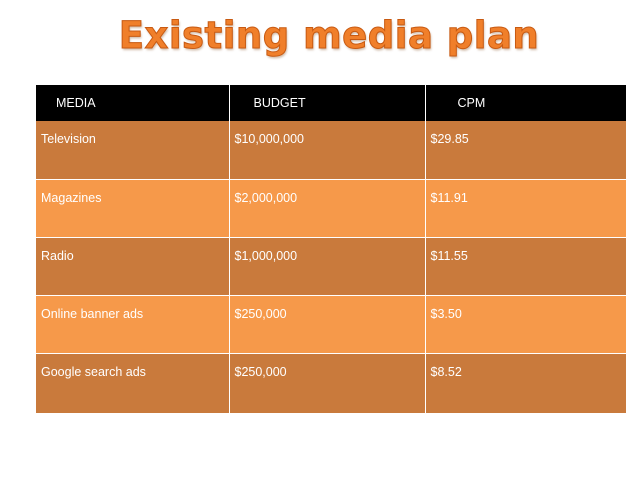  I want to click on table-row: Radio $1,000,000 $11.55, so click(331, 266).